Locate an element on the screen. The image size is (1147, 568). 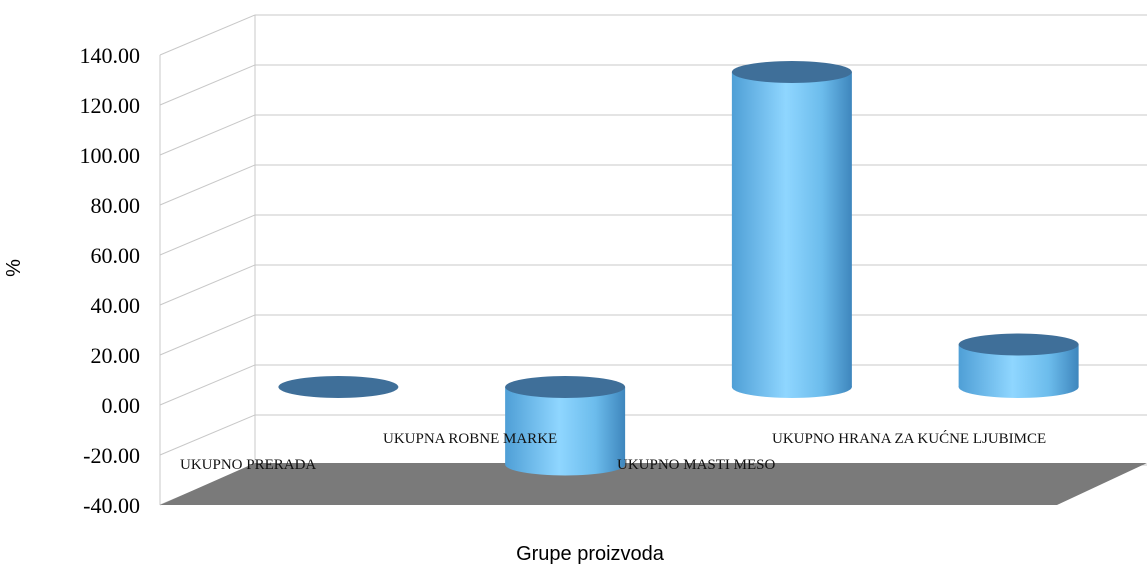
floor-plane is located at coordinates (653, 484).